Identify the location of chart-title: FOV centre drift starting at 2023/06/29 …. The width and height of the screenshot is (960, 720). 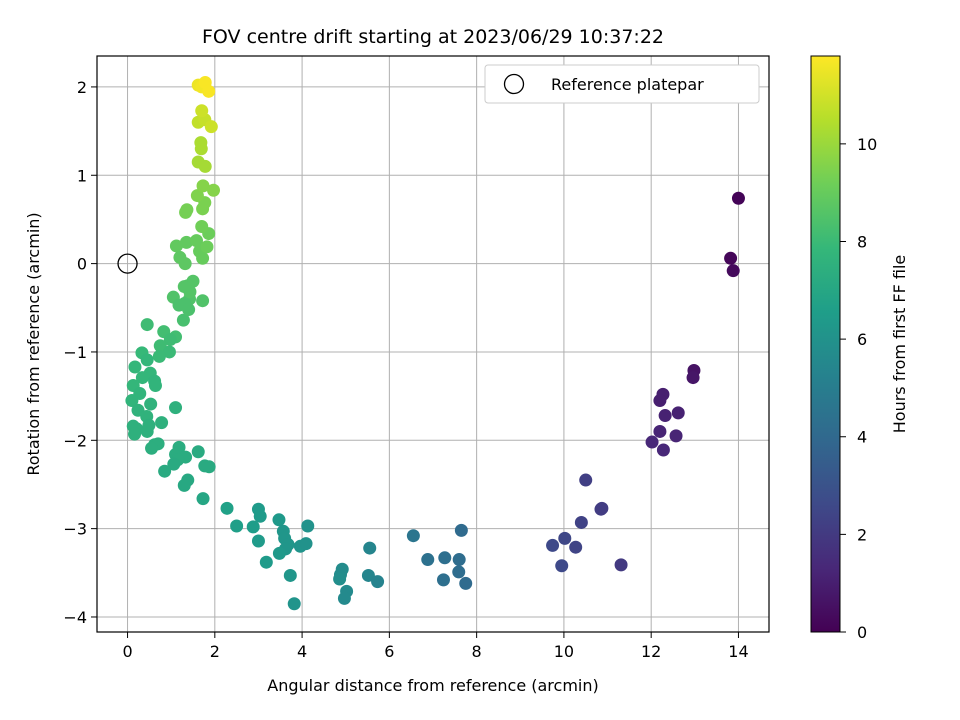
(433, 37).